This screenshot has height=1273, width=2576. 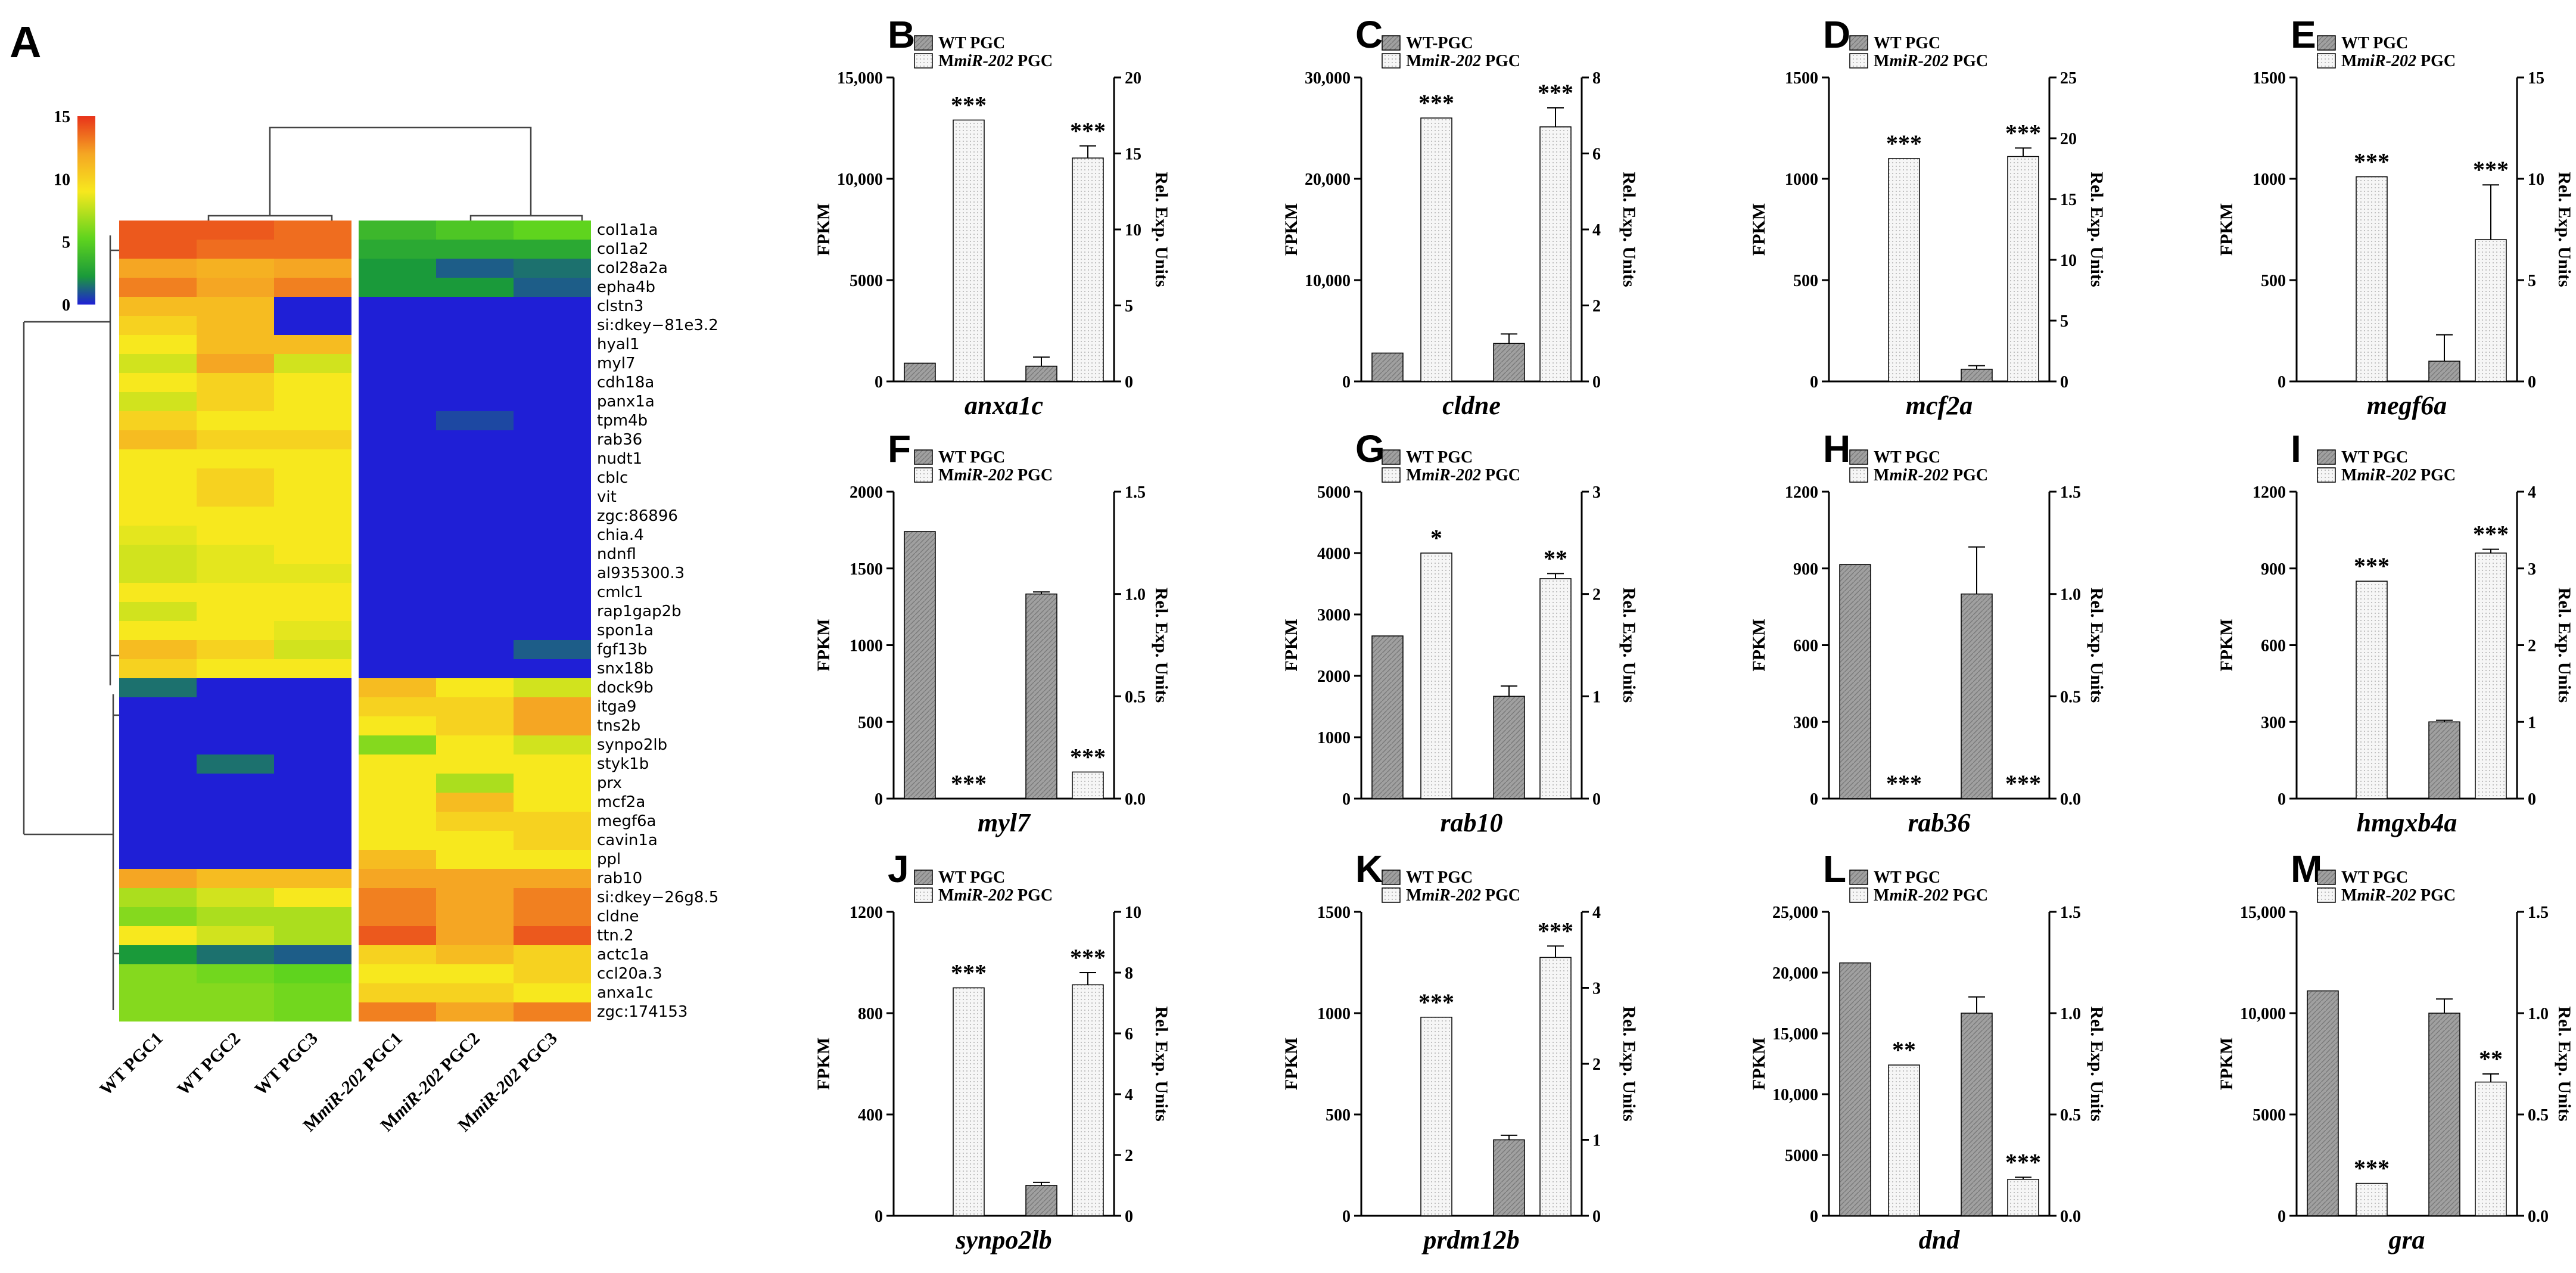 What do you see at coordinates (2538, 1115) in the screenshot?
I see `right-tick-label: 0.5` at bounding box center [2538, 1115].